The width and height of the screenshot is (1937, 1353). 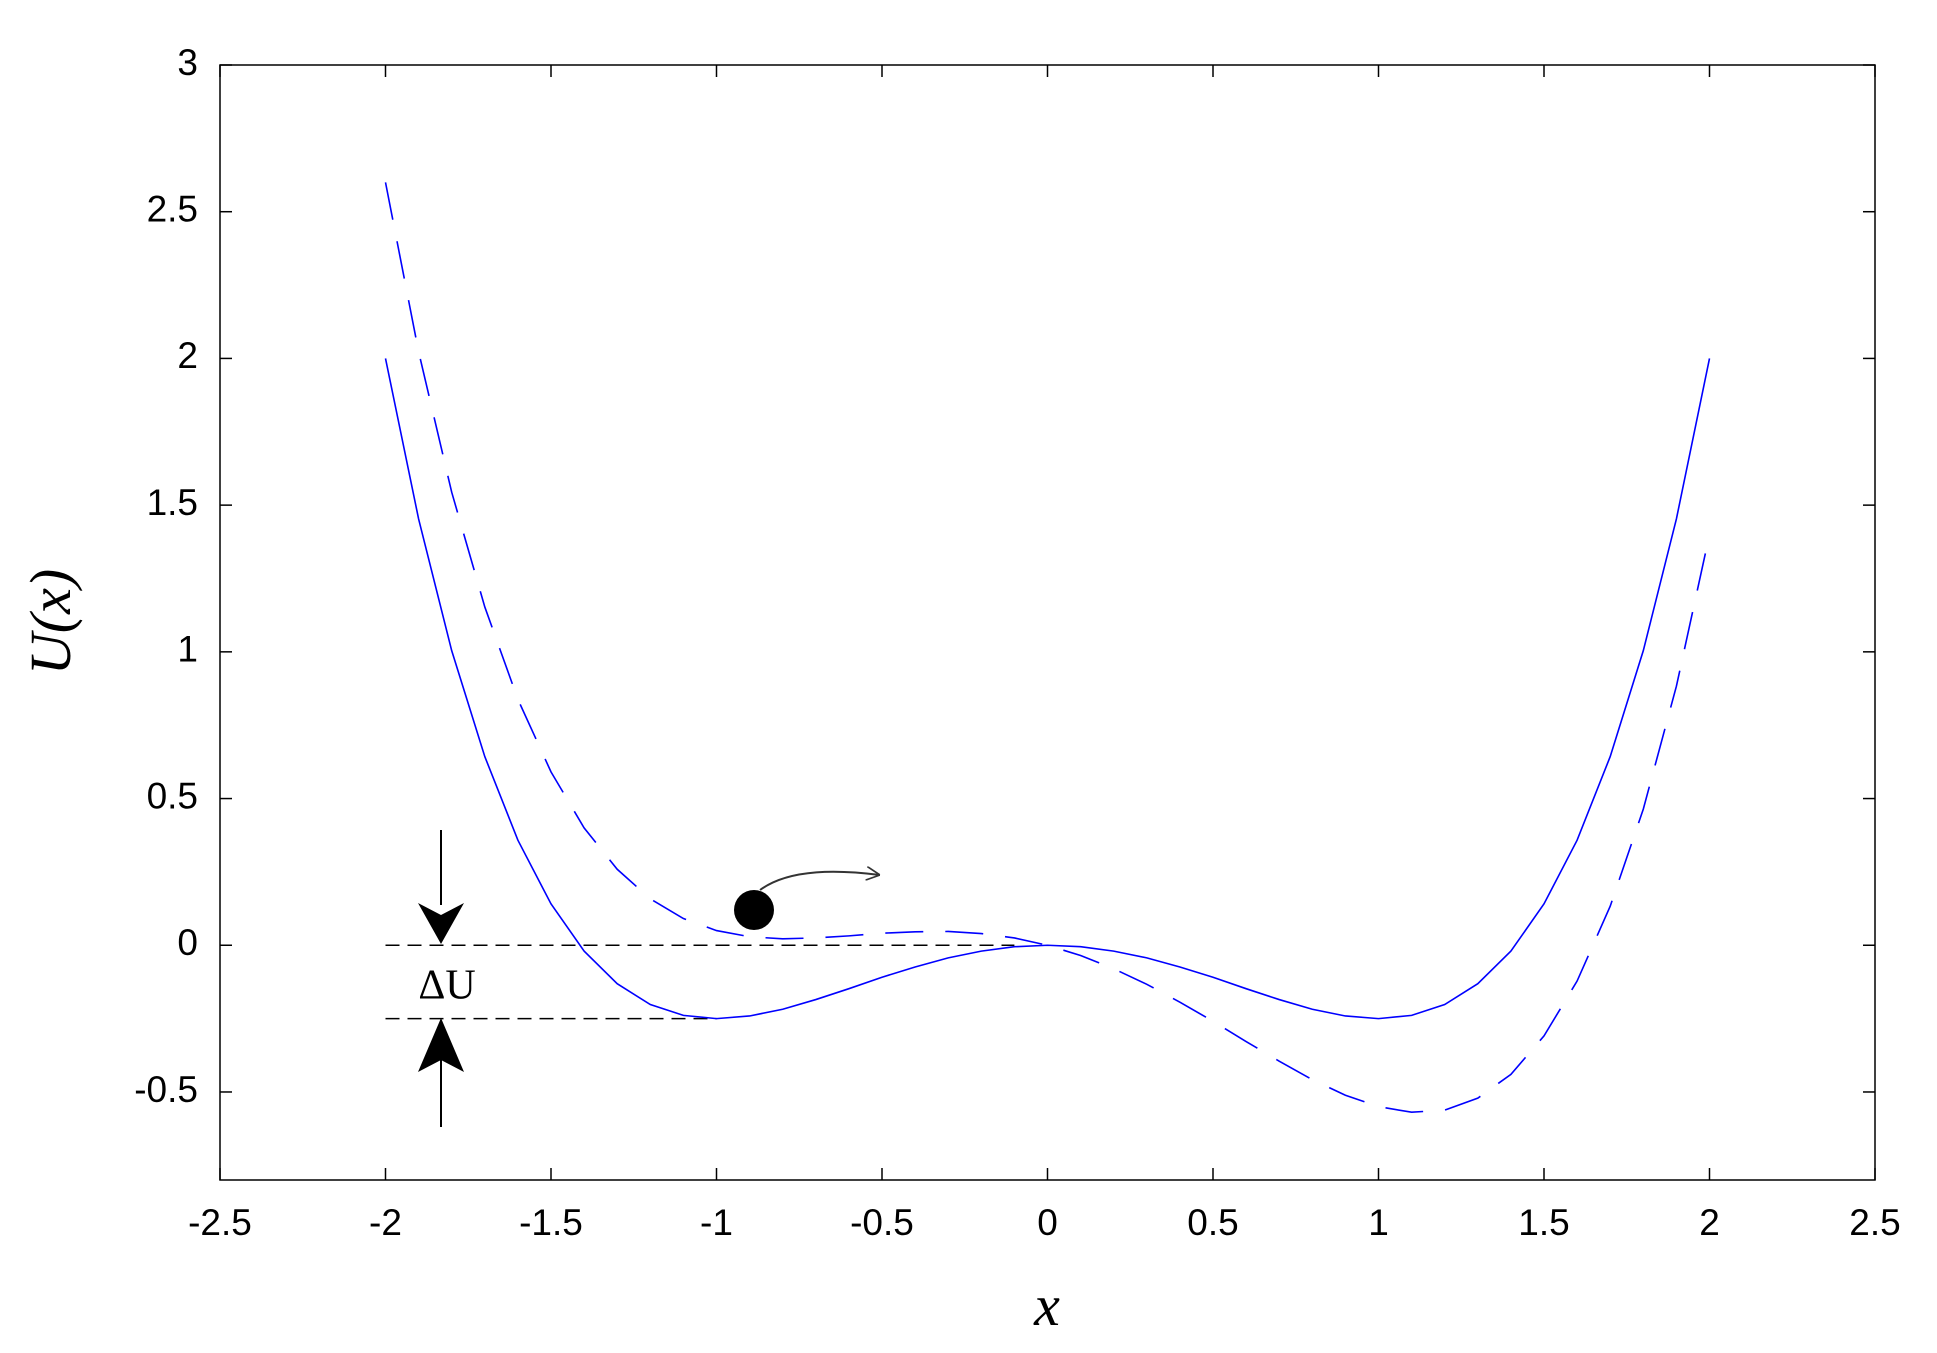 I want to click on x-tick-label: -2.5, so click(x=220, y=1222).